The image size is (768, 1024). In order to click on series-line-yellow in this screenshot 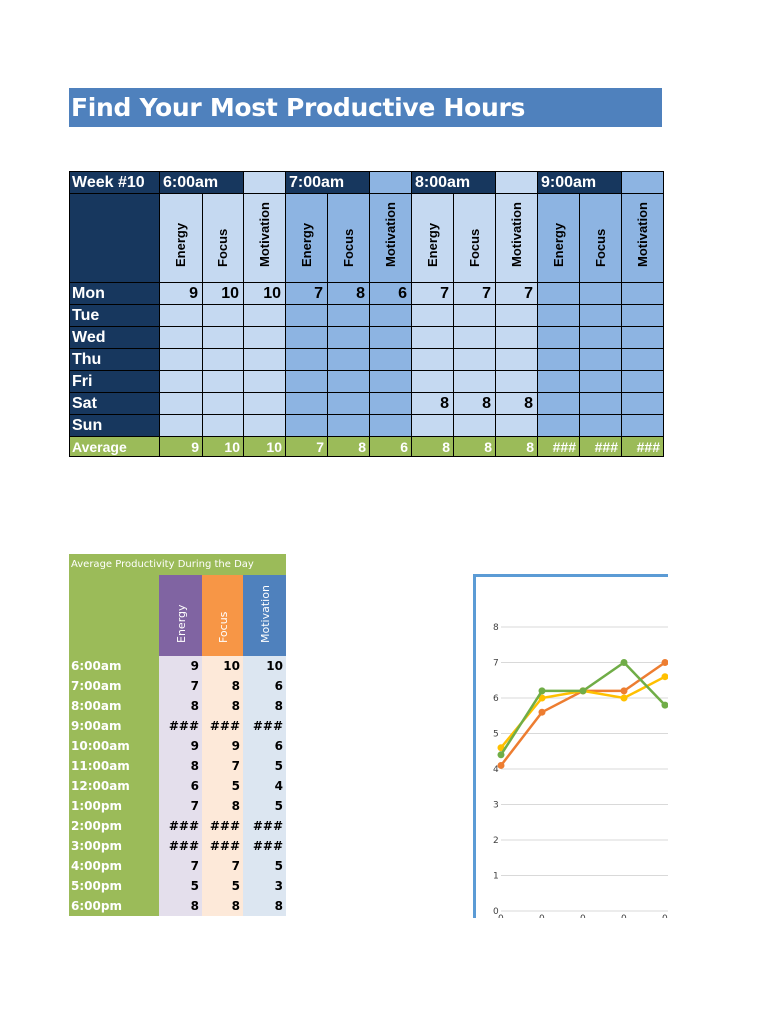, I will do `click(583, 712)`.